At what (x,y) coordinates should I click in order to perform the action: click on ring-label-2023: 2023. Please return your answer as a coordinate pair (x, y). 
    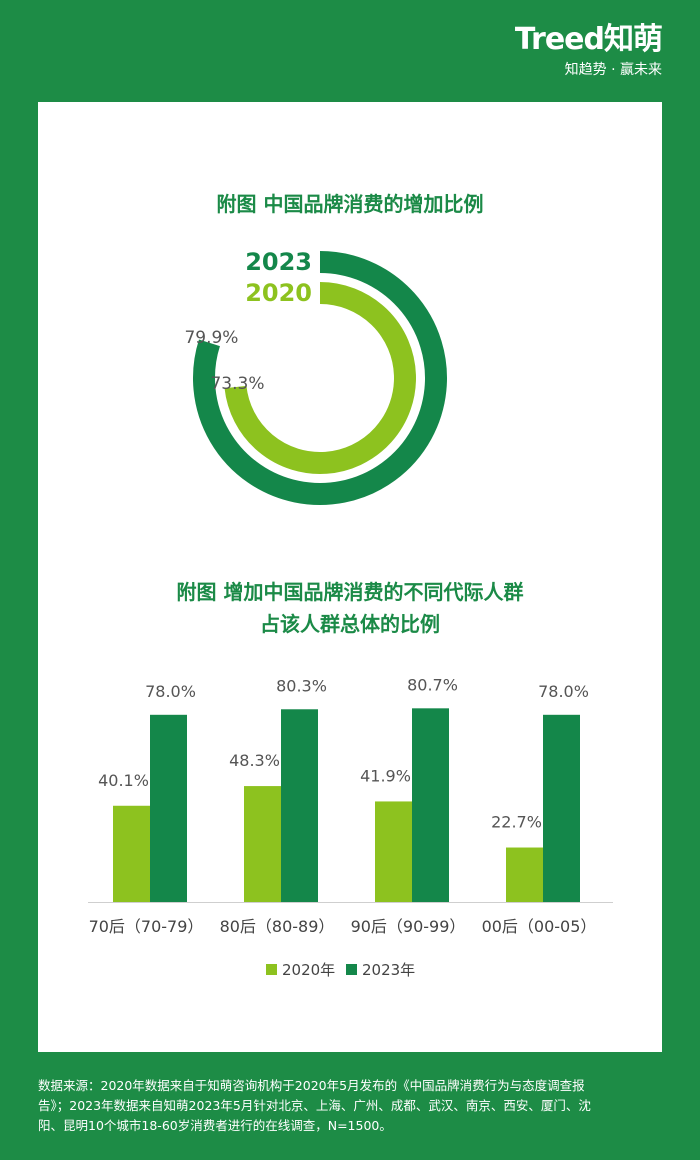
    Looking at the image, I should click on (278, 262).